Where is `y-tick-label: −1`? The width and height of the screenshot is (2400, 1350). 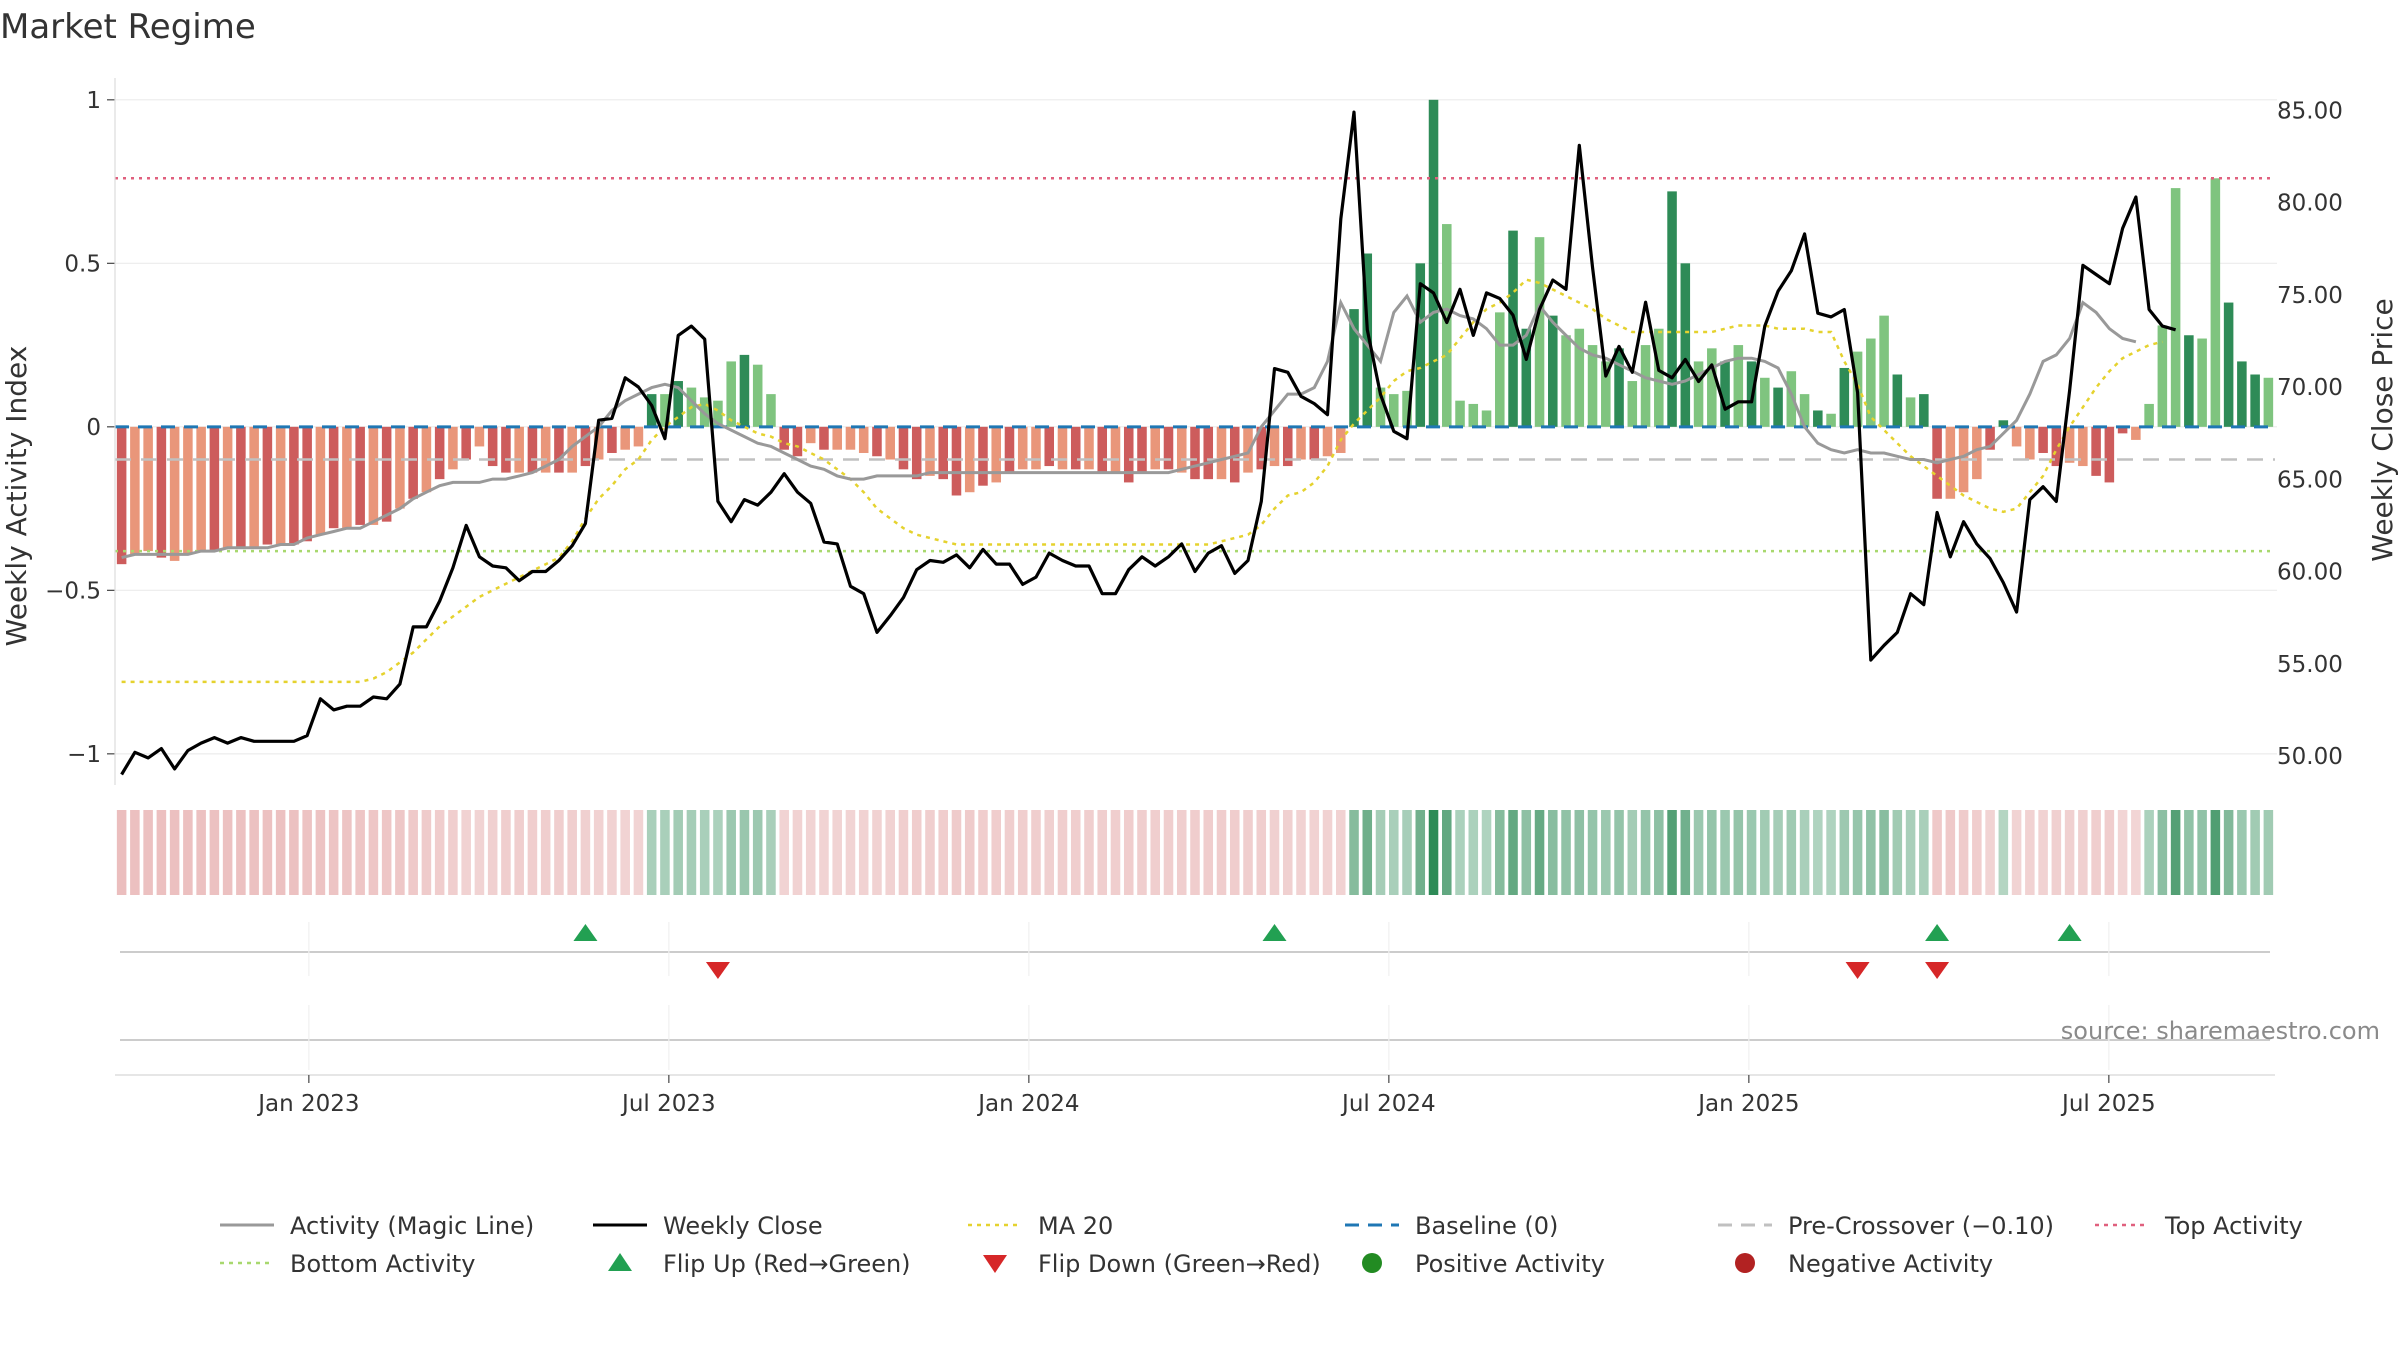
y-tick-label: −1 is located at coordinates (84, 755).